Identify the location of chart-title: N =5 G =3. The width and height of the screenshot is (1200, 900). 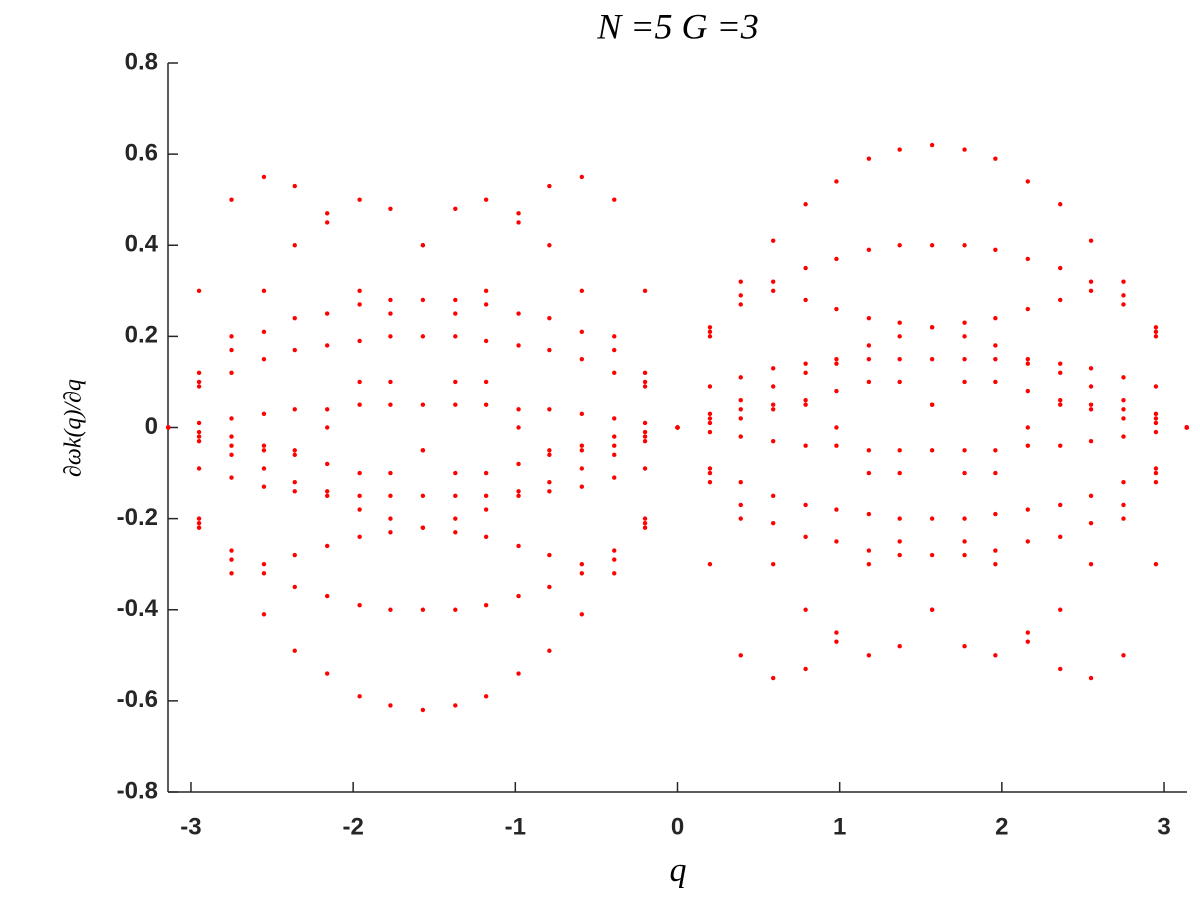
(677, 26).